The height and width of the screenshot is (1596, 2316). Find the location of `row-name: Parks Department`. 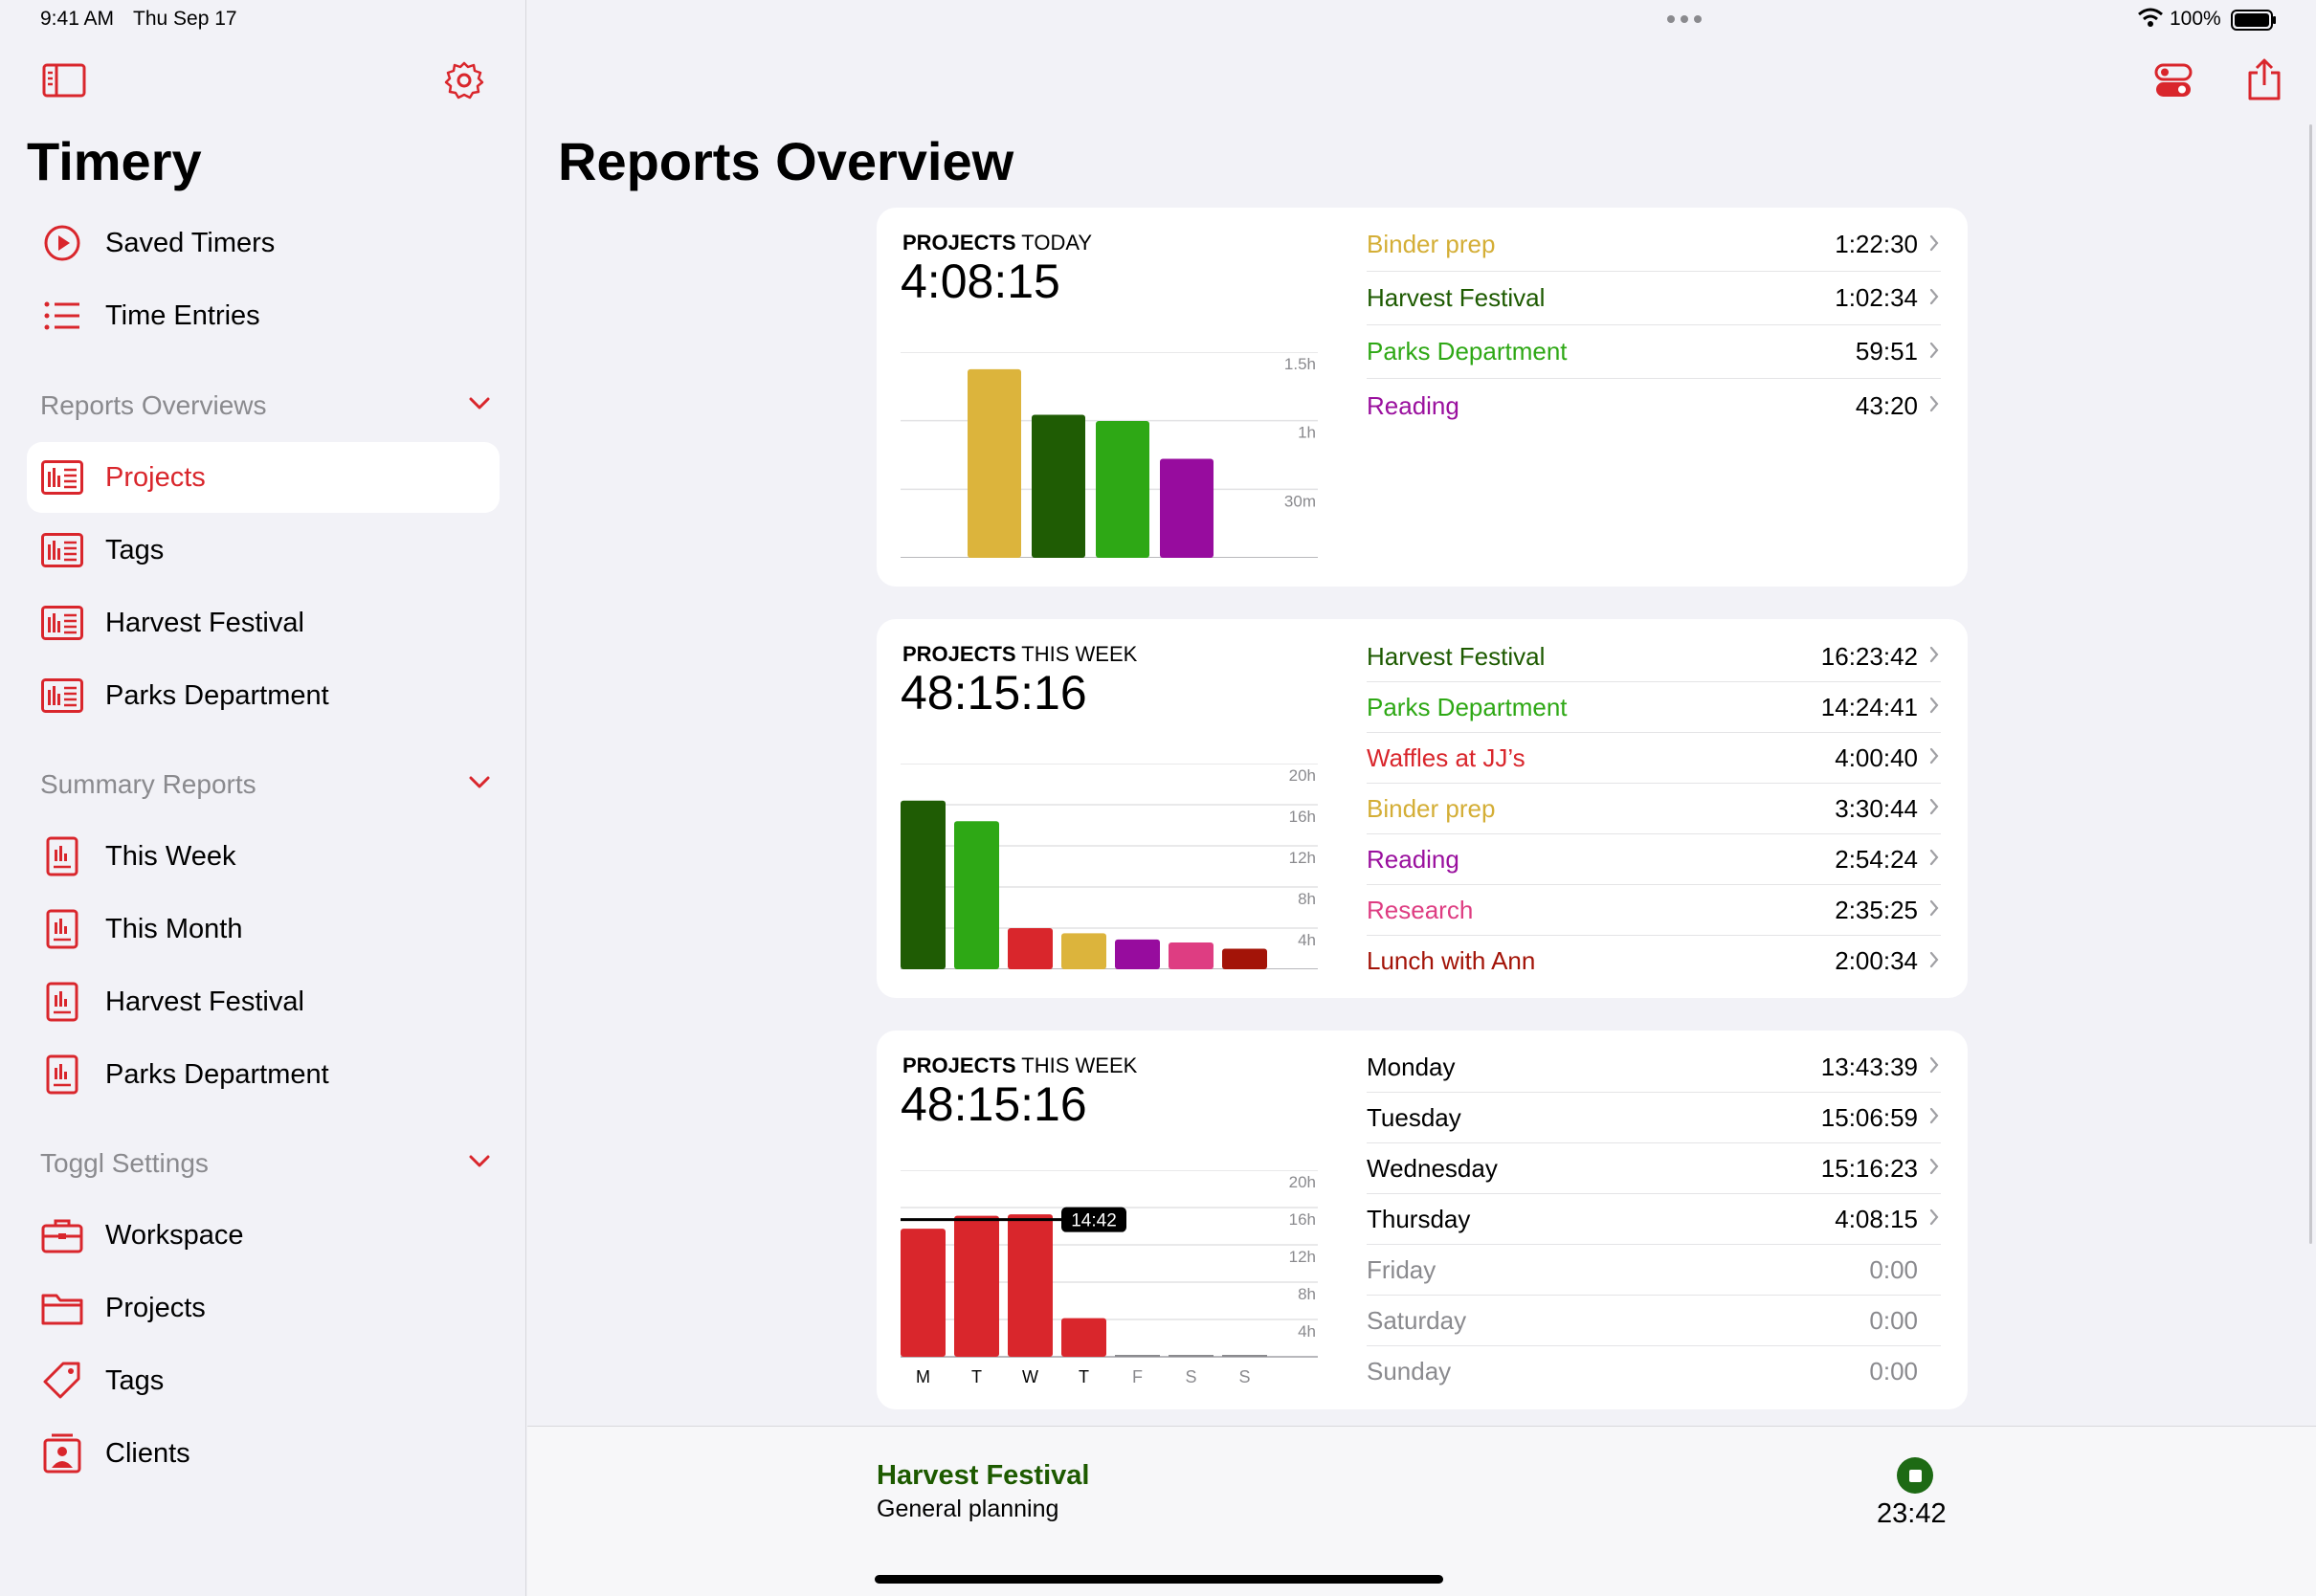

row-name: Parks Department is located at coordinates (1468, 707).